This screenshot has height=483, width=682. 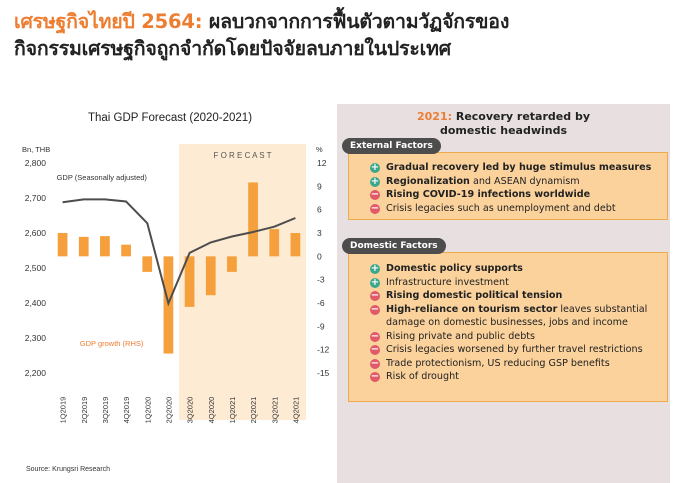 What do you see at coordinates (472, 309) in the screenshot?
I see `factor-bold-text: High-reliance on tourism sector` at bounding box center [472, 309].